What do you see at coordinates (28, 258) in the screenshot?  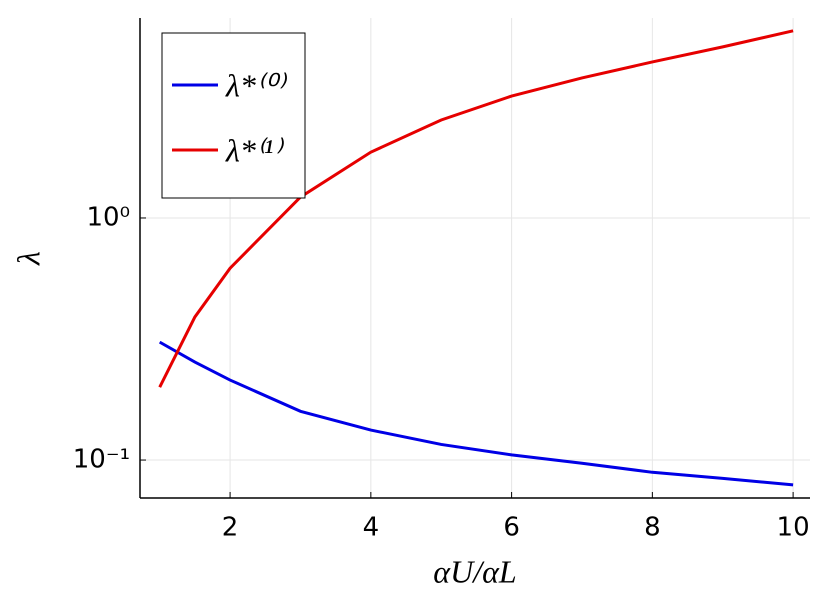 I see `y-axis-label: λ` at bounding box center [28, 258].